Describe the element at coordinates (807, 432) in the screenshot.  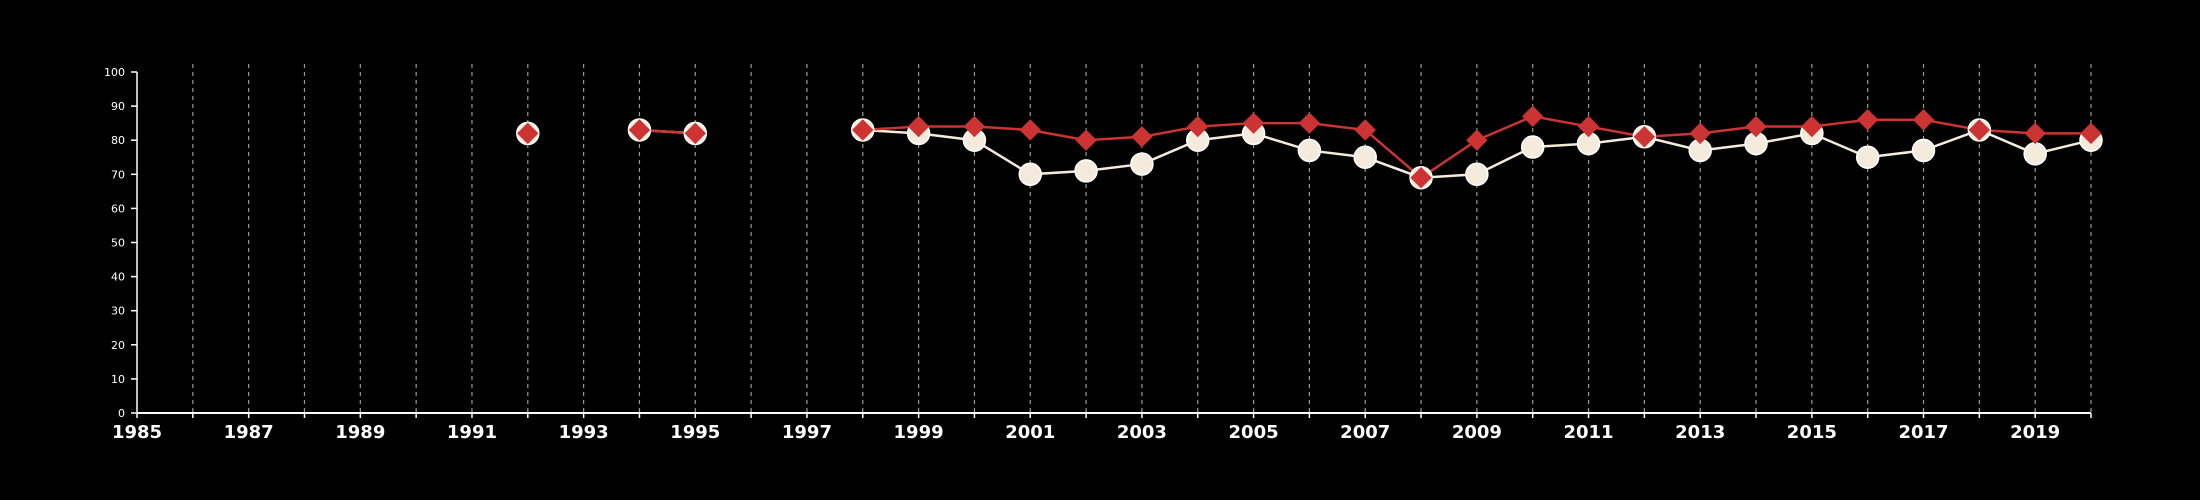
I see `x-tick-label: 1997` at that location.